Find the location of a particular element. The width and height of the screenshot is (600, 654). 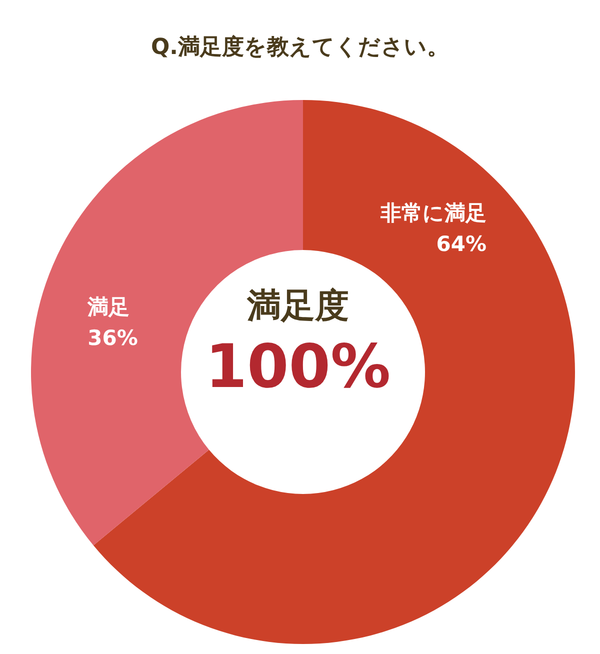

slice-label: 非常に満足 is located at coordinates (433, 213).